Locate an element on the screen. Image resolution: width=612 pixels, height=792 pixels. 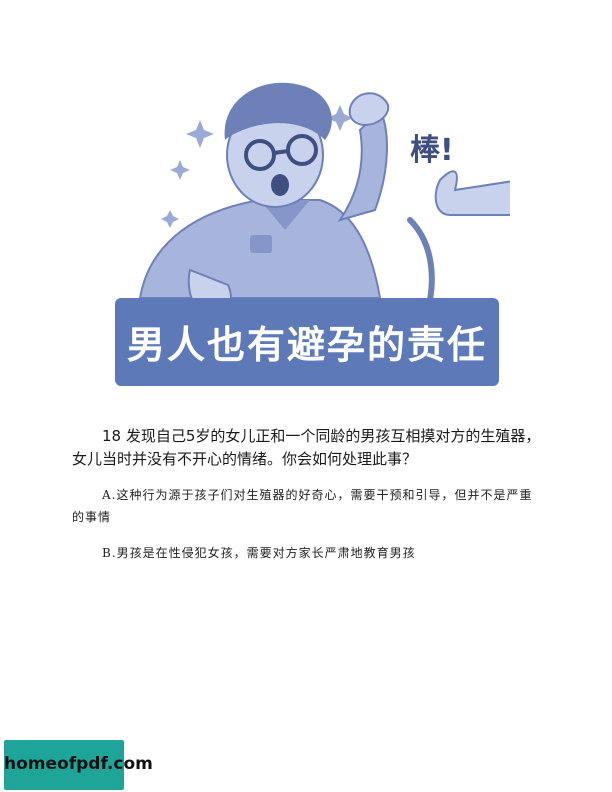
title-banner: 男人也有避孕的责任 is located at coordinates (307, 342).